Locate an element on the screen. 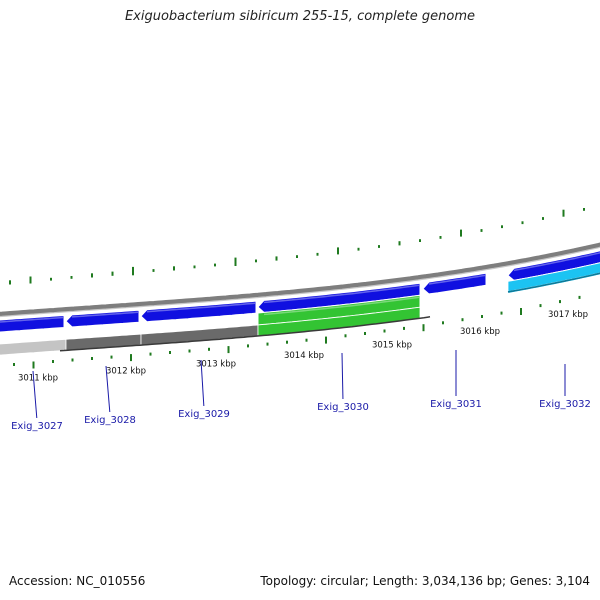 The width and height of the screenshot is (600, 600). ring-outer-line is located at coordinates (300, 279).